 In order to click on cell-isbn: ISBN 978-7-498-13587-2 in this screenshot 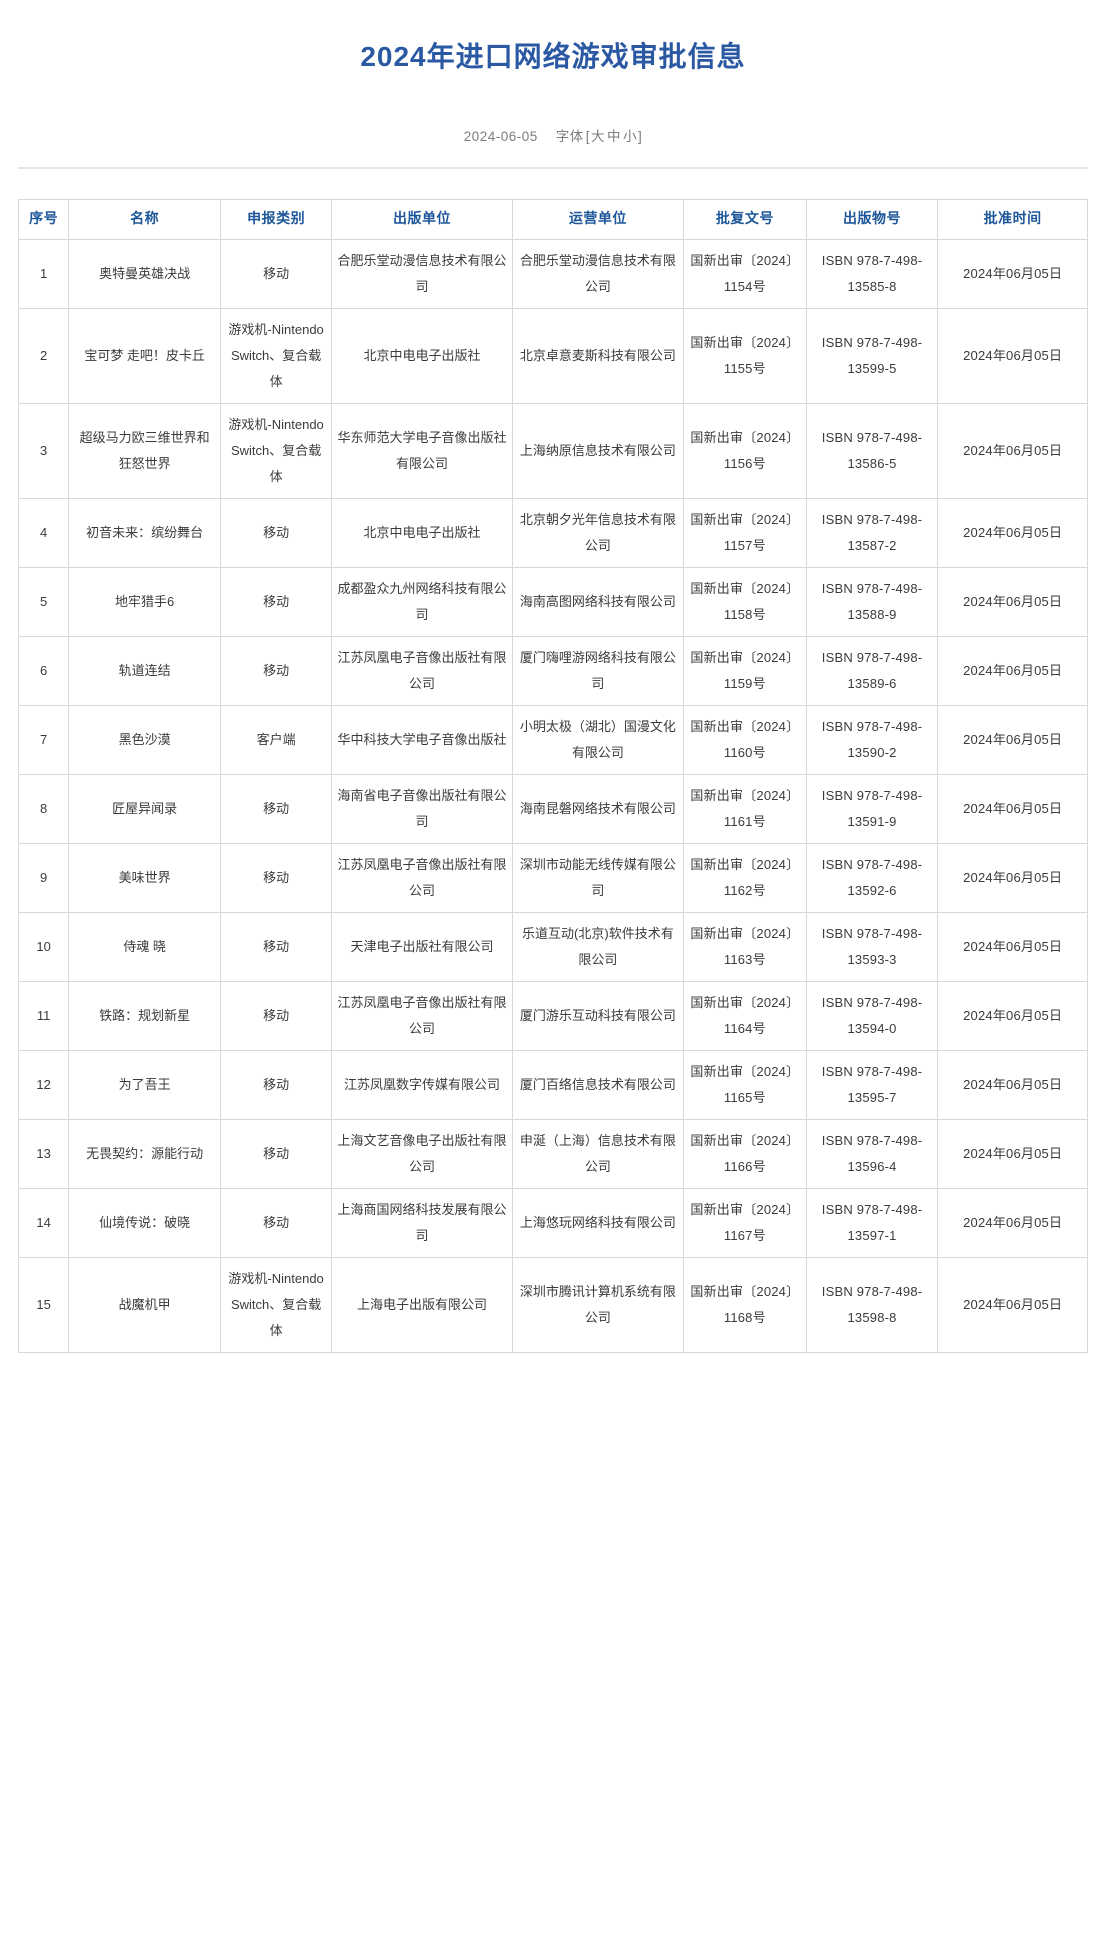, I will do `click(872, 532)`.